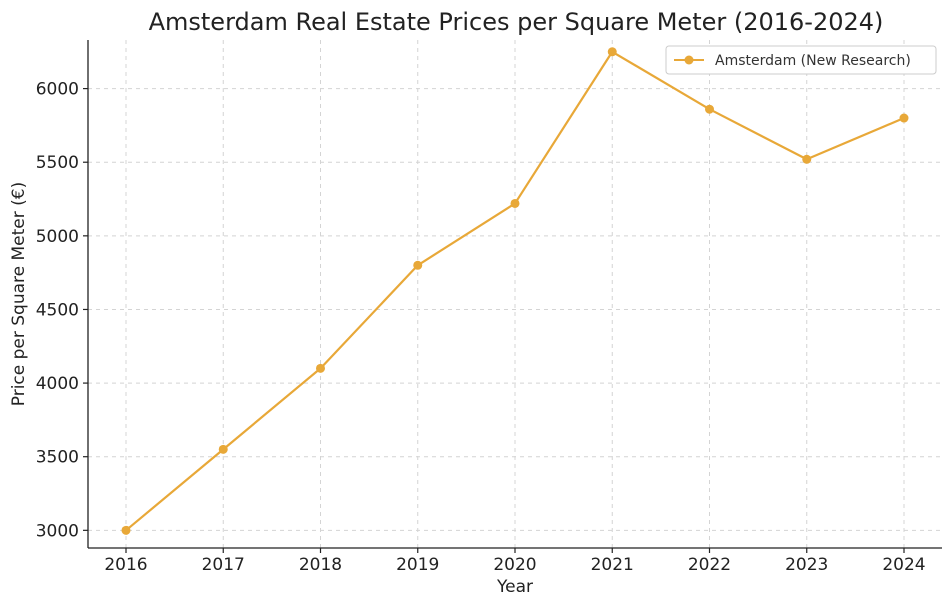 Image resolution: width=946 pixels, height=602 pixels. What do you see at coordinates (57, 163) in the screenshot?
I see `y-tick-label: 5500` at bounding box center [57, 163].